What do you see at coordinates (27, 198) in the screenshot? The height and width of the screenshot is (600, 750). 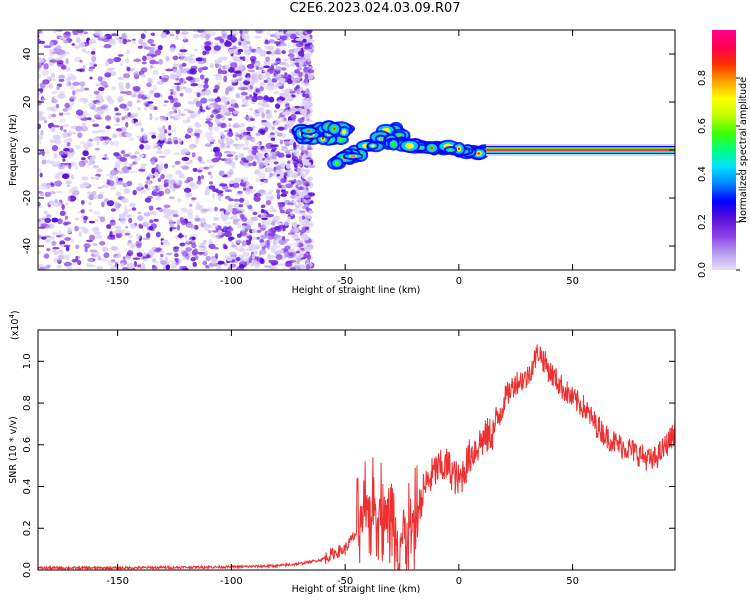 I see `y-tick-label: -20` at bounding box center [27, 198].